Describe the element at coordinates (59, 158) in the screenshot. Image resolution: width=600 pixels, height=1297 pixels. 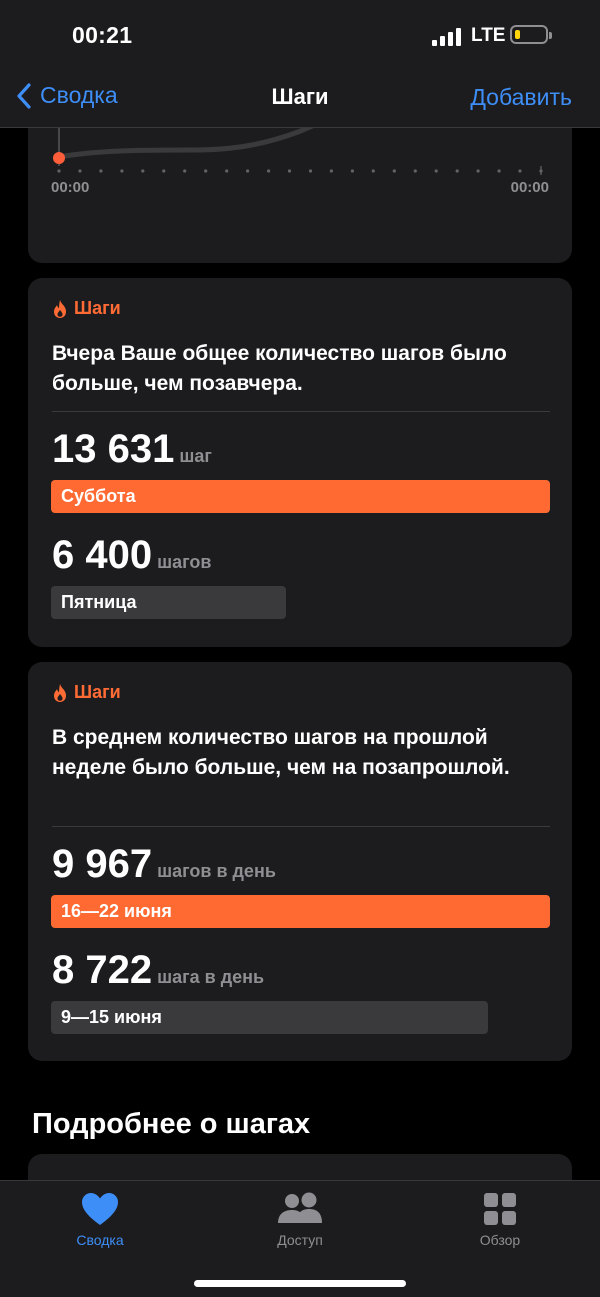
I see `chart-start-point` at that location.